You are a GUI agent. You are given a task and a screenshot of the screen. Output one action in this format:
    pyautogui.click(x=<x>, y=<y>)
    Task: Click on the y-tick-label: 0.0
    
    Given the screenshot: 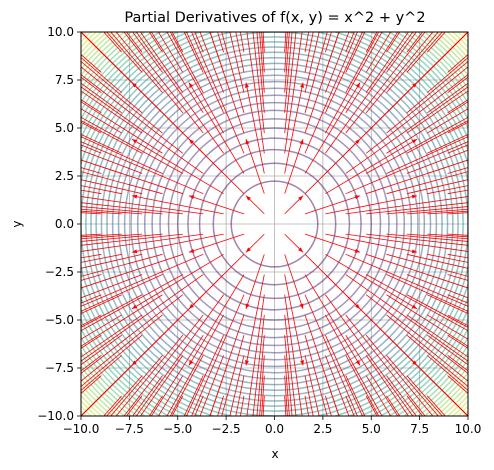 What is the action you would take?
    pyautogui.click(x=64, y=224)
    